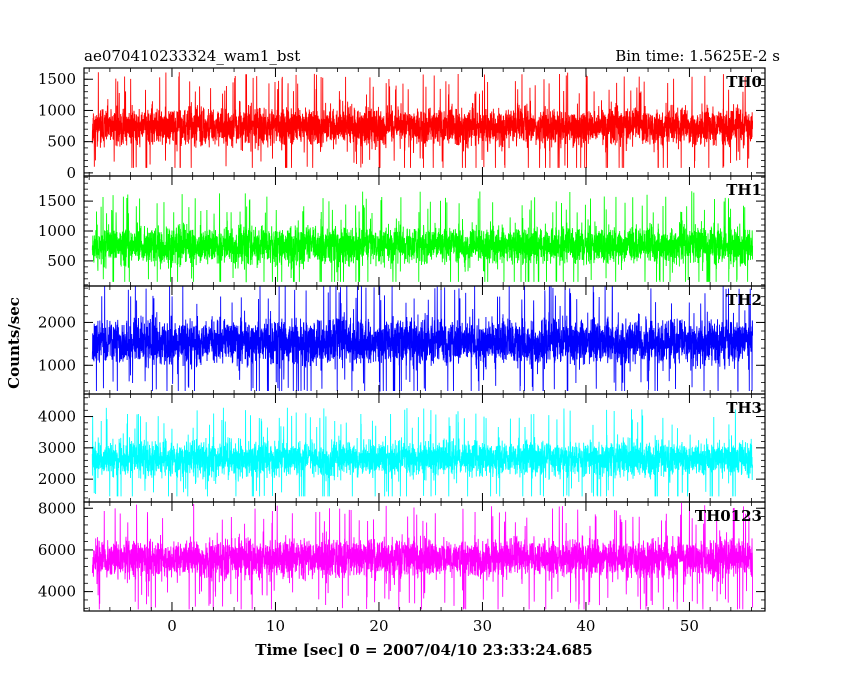 The width and height of the screenshot is (850, 680). Describe the element at coordinates (57, 508) in the screenshot. I see `y-tick-label: 8000` at that location.